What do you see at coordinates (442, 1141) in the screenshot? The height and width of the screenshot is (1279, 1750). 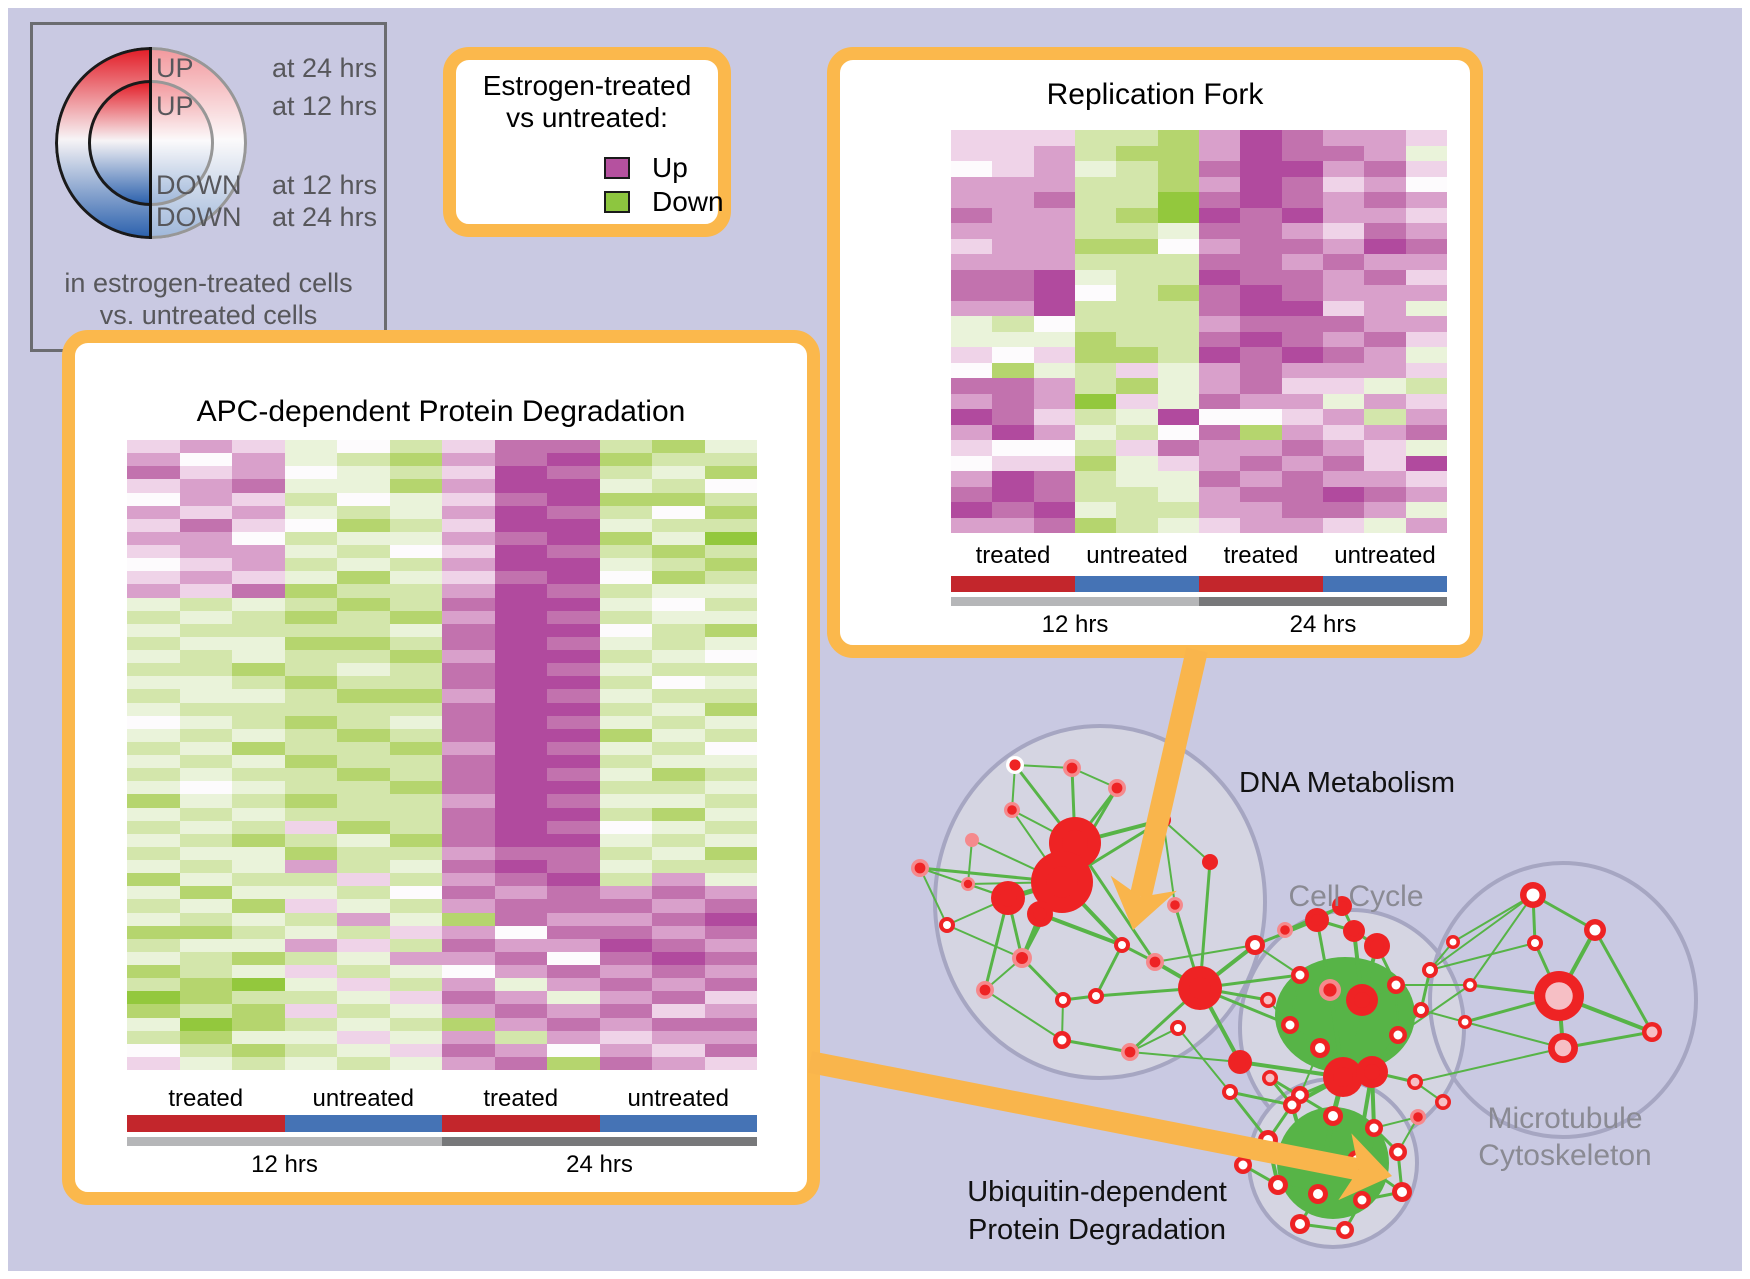 I see `apc-time-bar` at bounding box center [442, 1141].